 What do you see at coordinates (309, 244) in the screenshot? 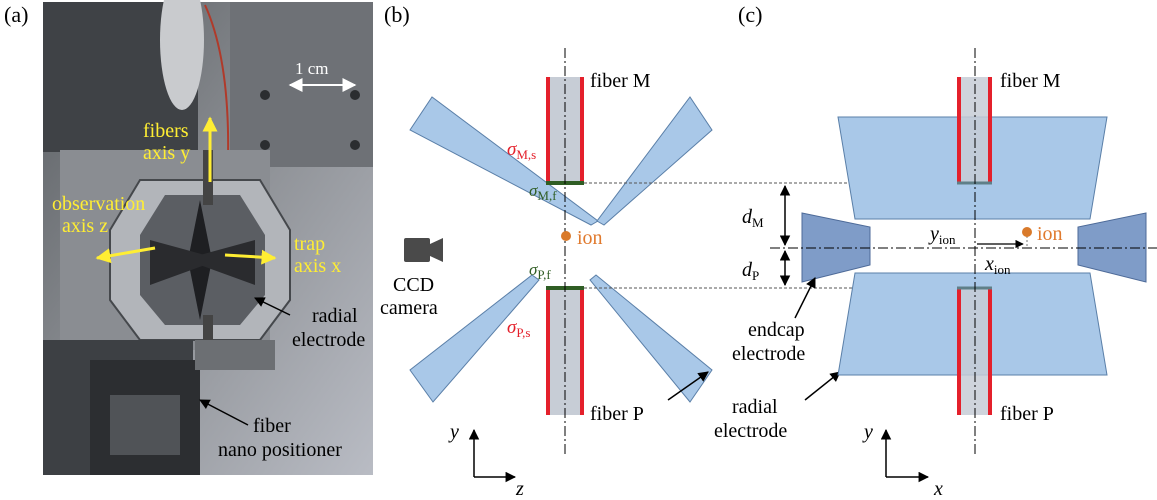
I see `trap-axis-label-1: trap` at bounding box center [309, 244].